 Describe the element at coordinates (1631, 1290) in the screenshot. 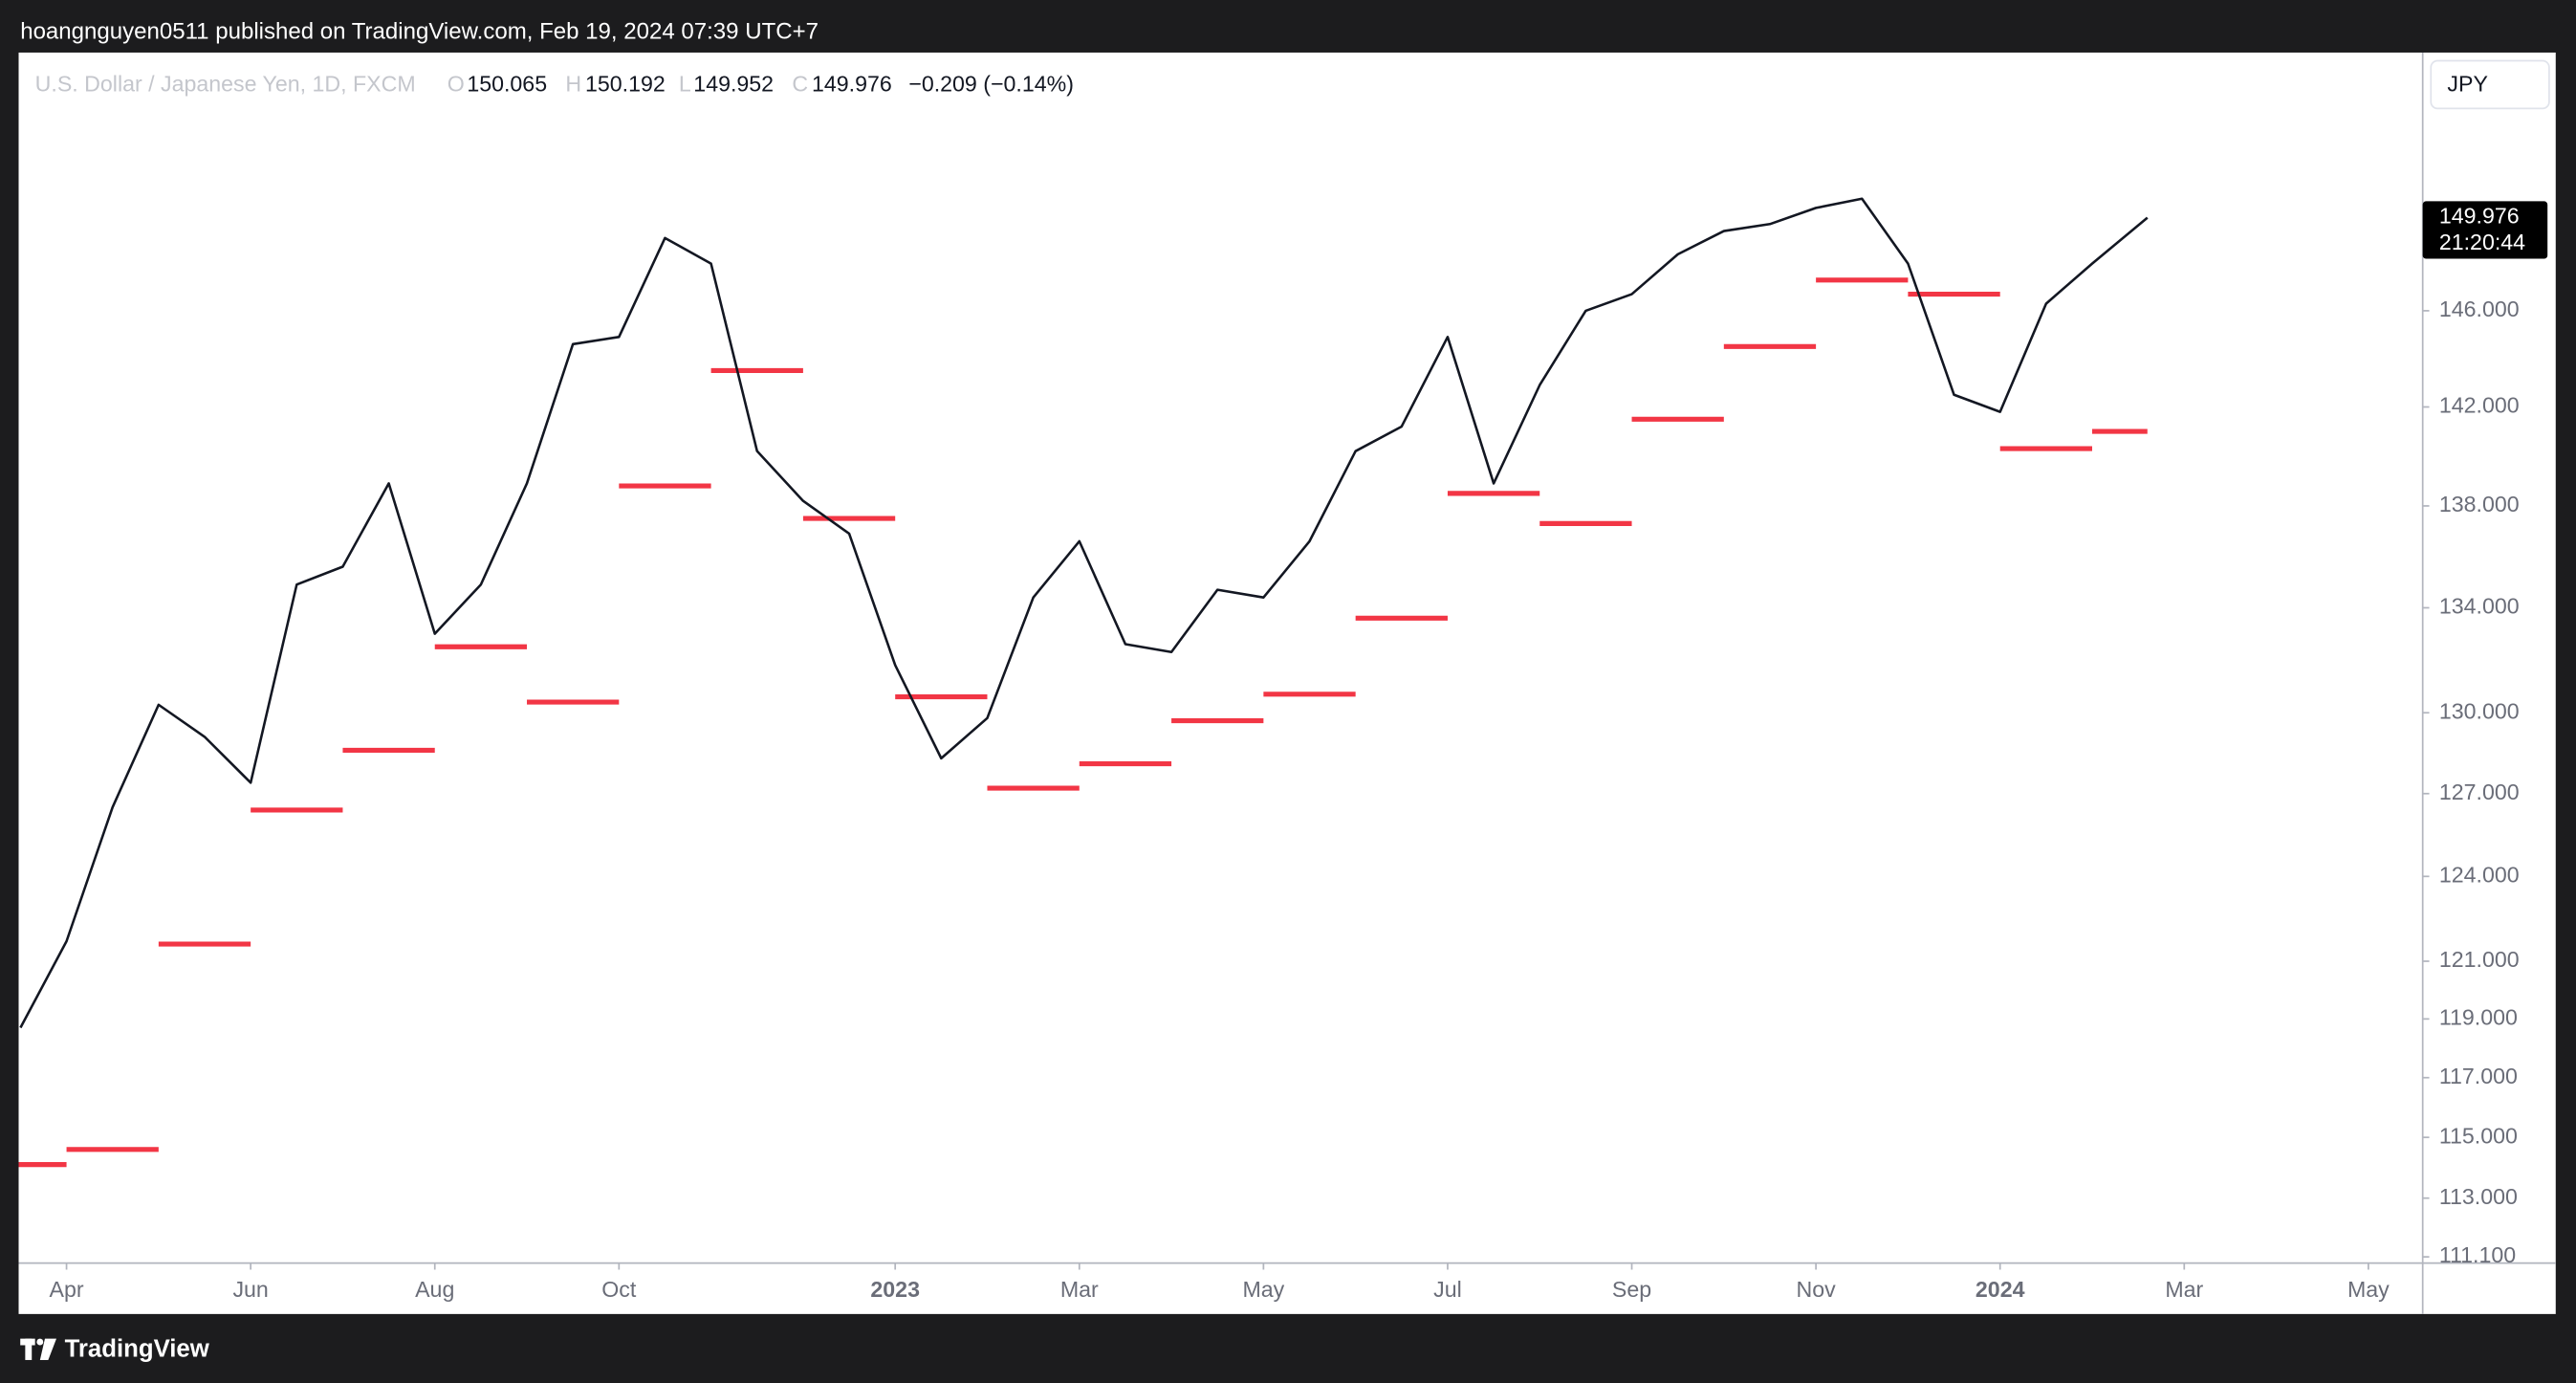

I see `x-tick-label: Sep` at that location.